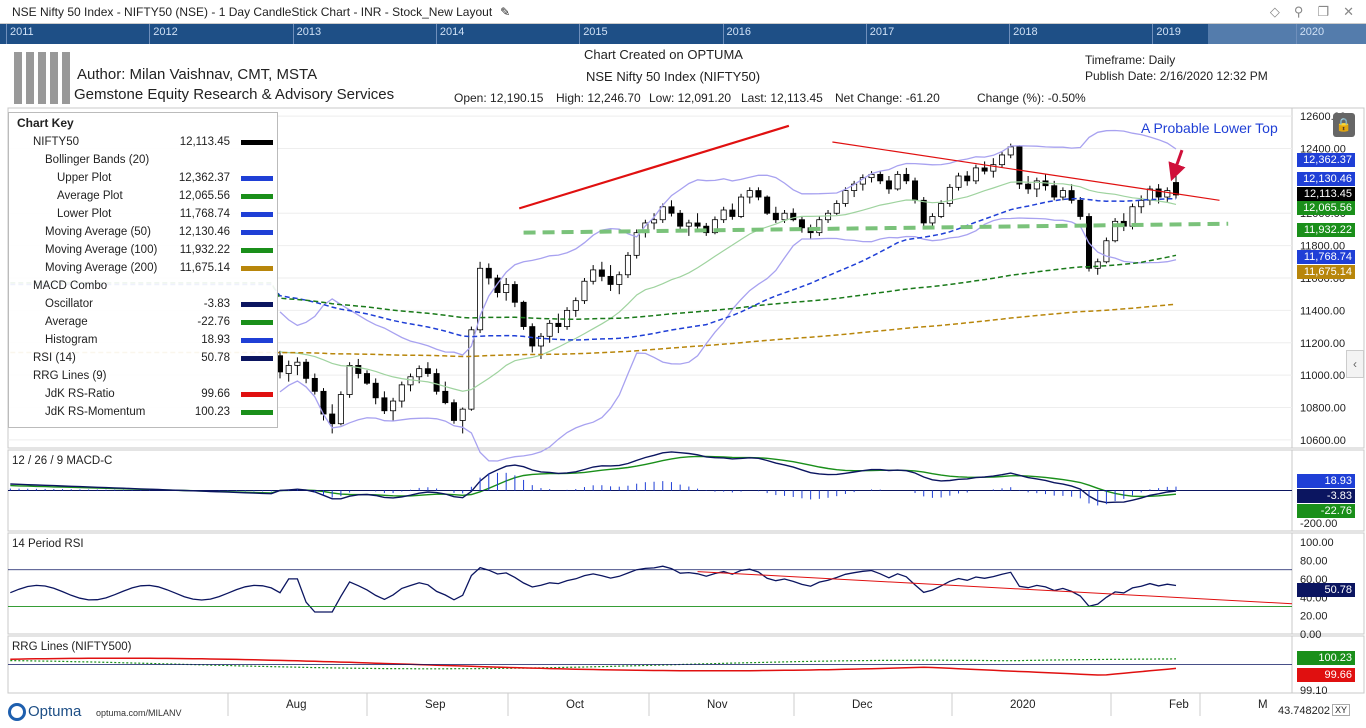 This screenshot has width=1366, height=728. I want to click on timeline-year-label: 2013, so click(309, 32).